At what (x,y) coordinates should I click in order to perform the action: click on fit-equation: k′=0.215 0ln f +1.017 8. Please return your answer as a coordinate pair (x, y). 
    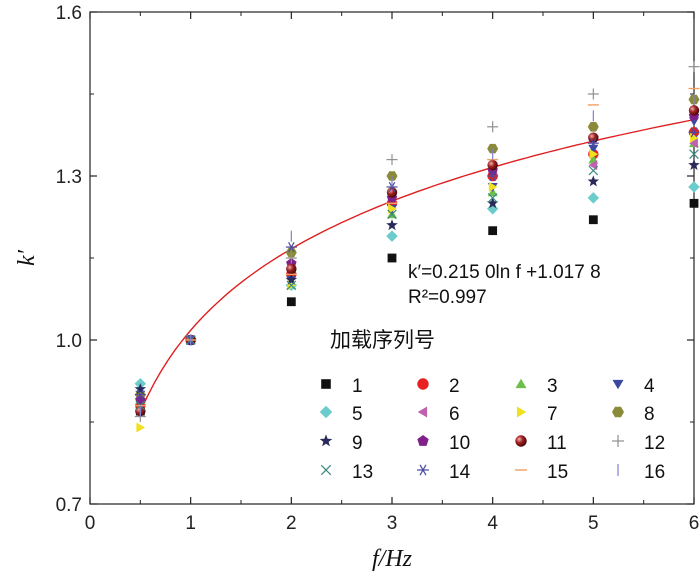
    Looking at the image, I should click on (504, 272).